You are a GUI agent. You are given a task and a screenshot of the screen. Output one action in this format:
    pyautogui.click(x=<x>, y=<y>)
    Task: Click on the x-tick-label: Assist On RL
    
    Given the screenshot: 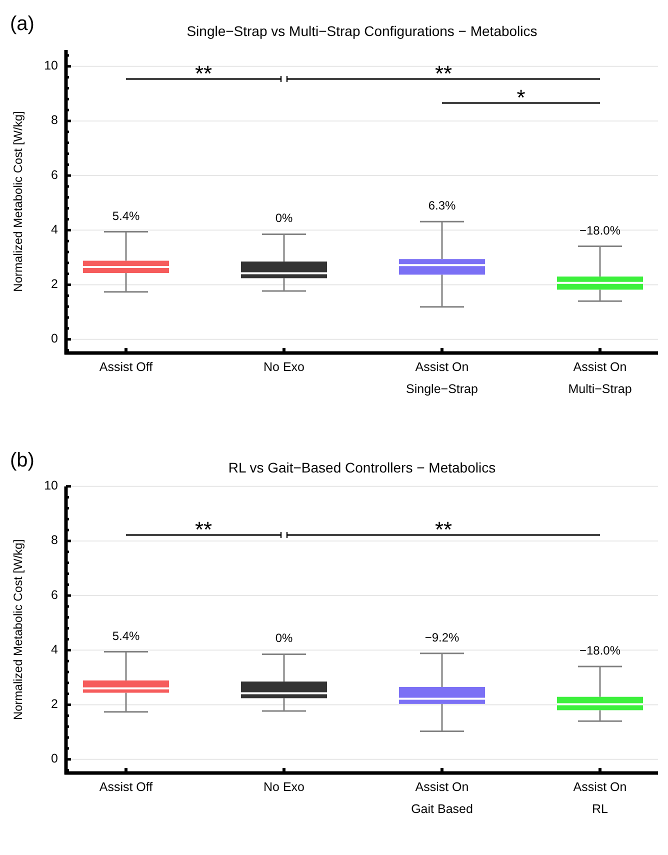 What is the action you would take?
    pyautogui.click(x=600, y=798)
    